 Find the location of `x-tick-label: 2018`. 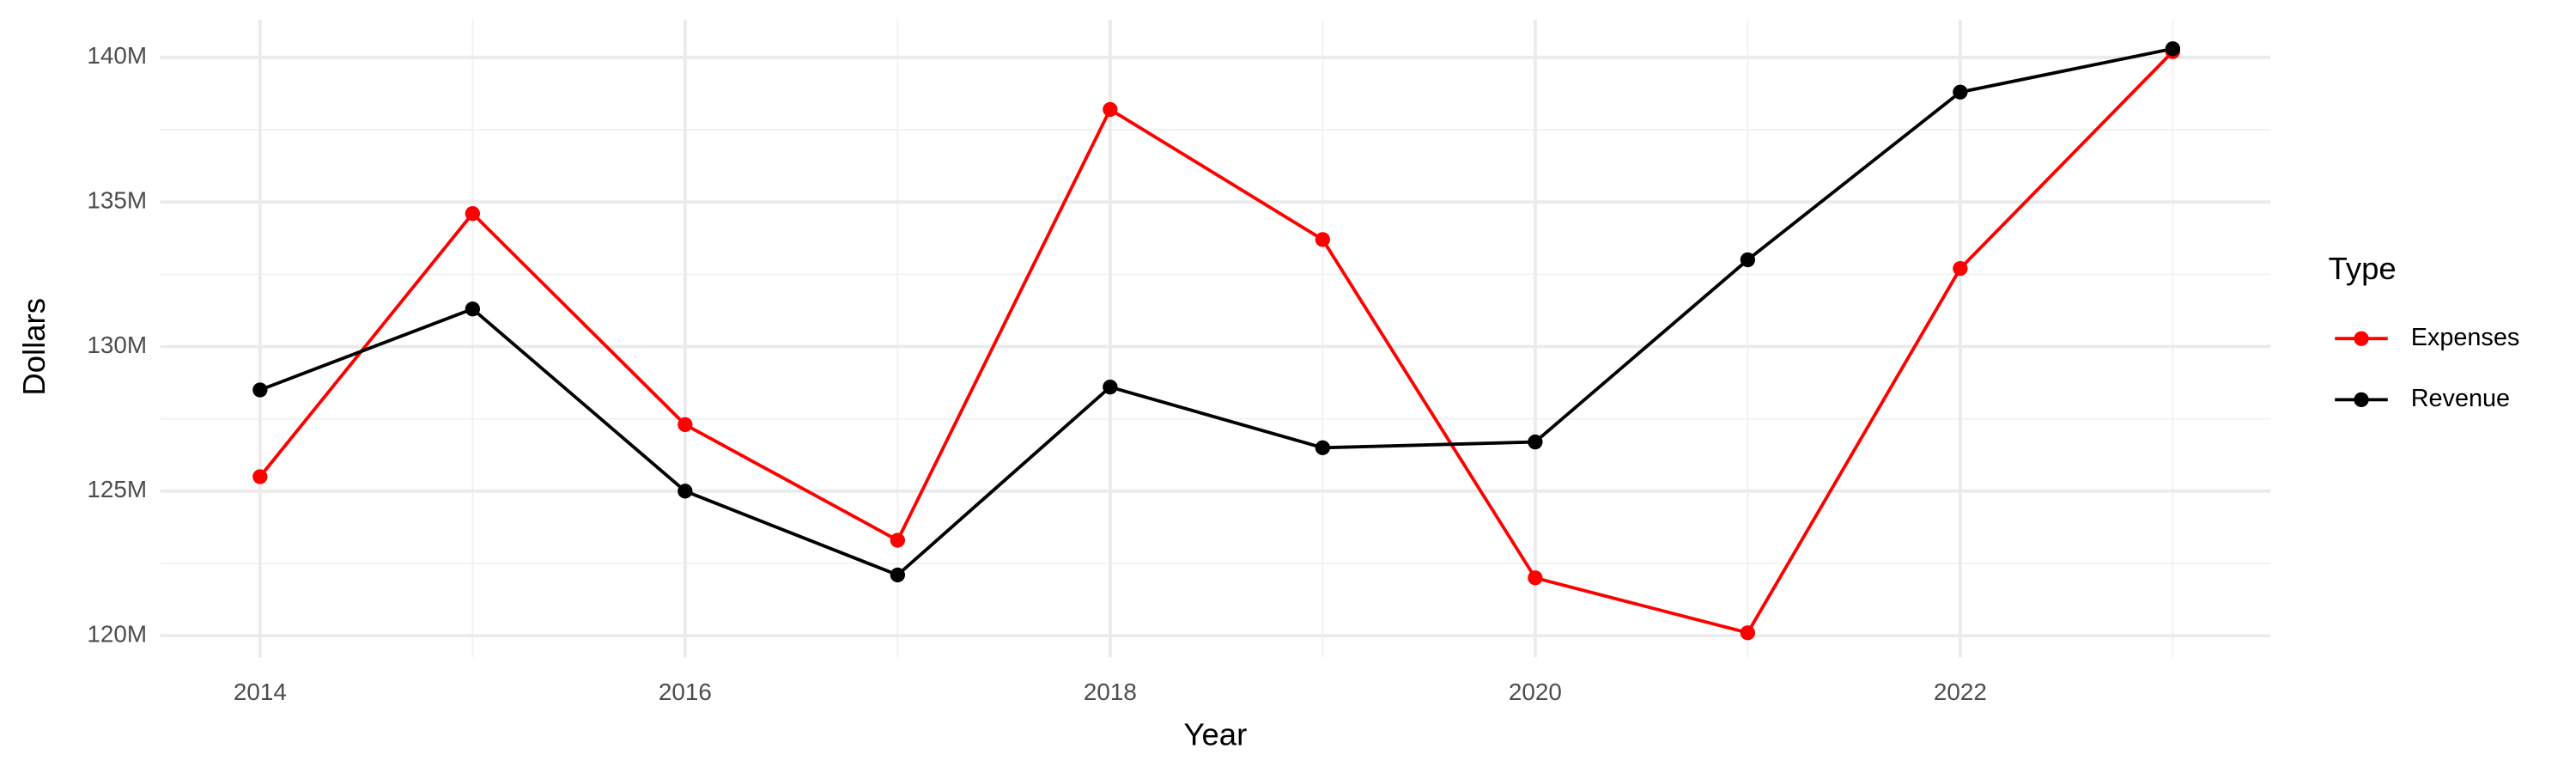

x-tick-label: 2018 is located at coordinates (1111, 692).